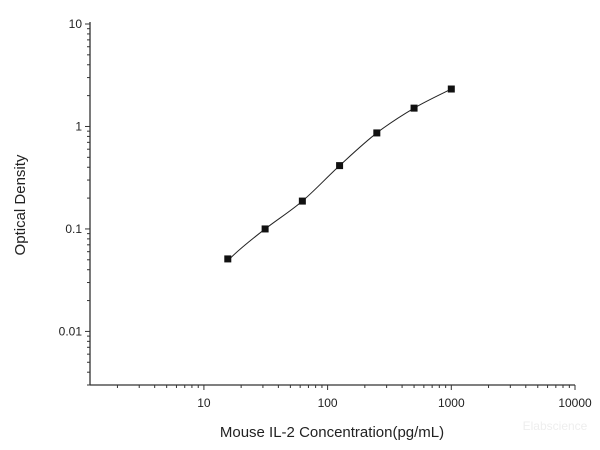 Image resolution: width=600 pixels, height=450 pixels. Describe the element at coordinates (451, 403) in the screenshot. I see `x-tick-label: 1000` at that location.